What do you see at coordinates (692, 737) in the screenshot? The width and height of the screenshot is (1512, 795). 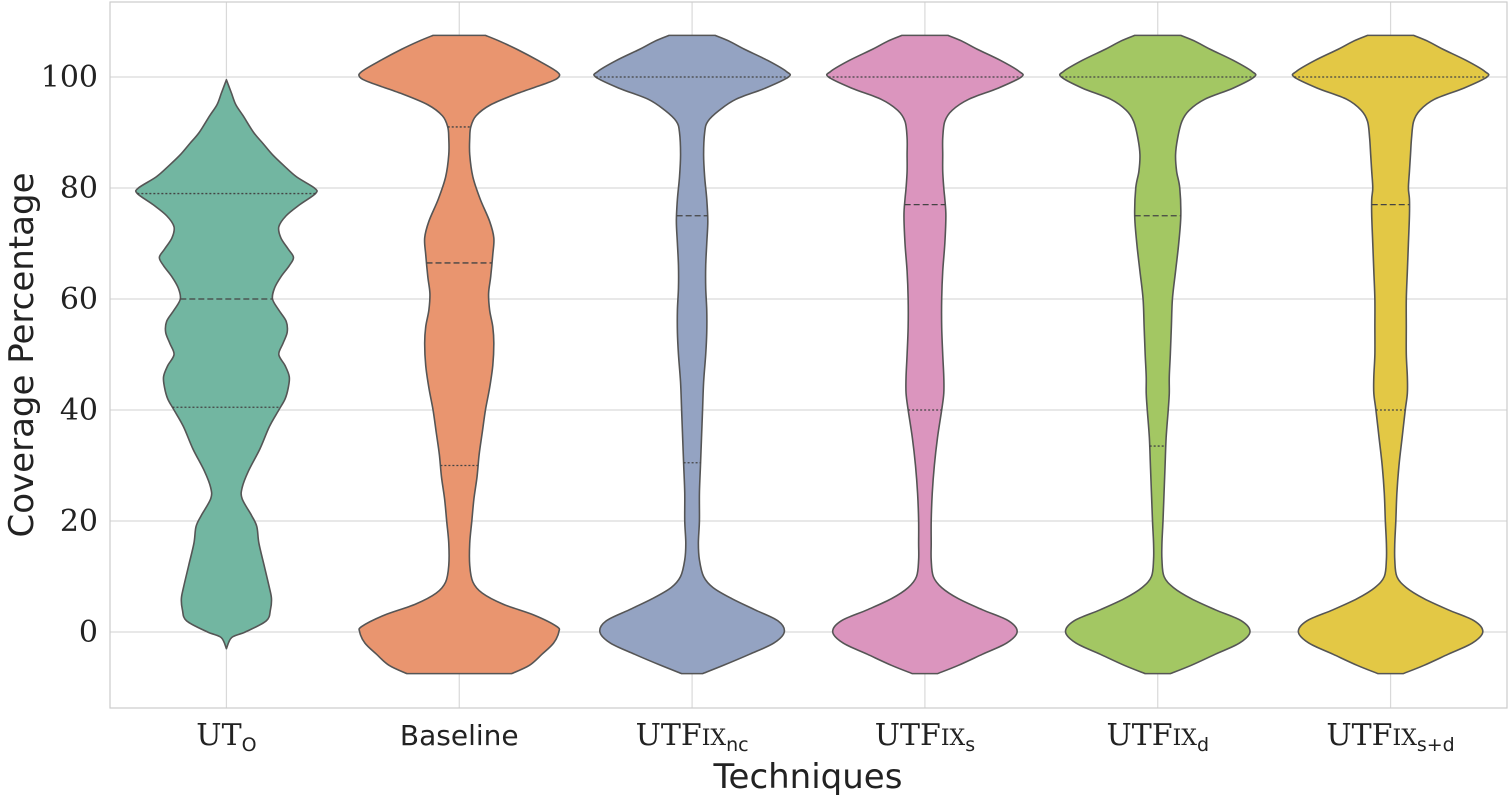 I see `x-tick-label: UTFIXnc` at bounding box center [692, 737].